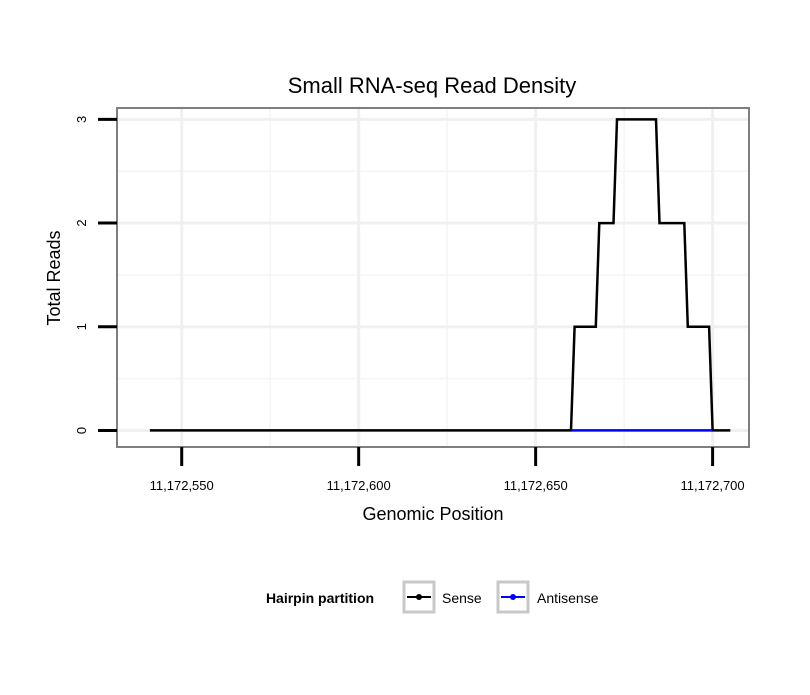 The image size is (810, 695). What do you see at coordinates (462, 598) in the screenshot?
I see `legend-label-sense: Sense` at bounding box center [462, 598].